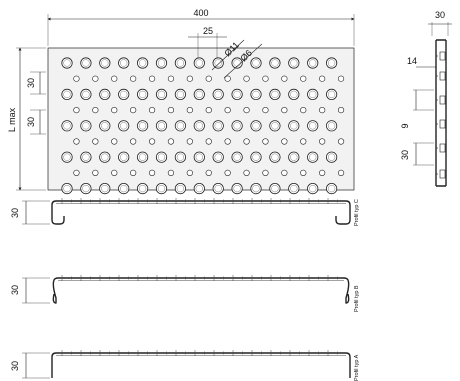 This screenshot has width=460, height=381. What do you see at coordinates (405, 155) in the screenshot?
I see `side-30-label: 30` at bounding box center [405, 155].